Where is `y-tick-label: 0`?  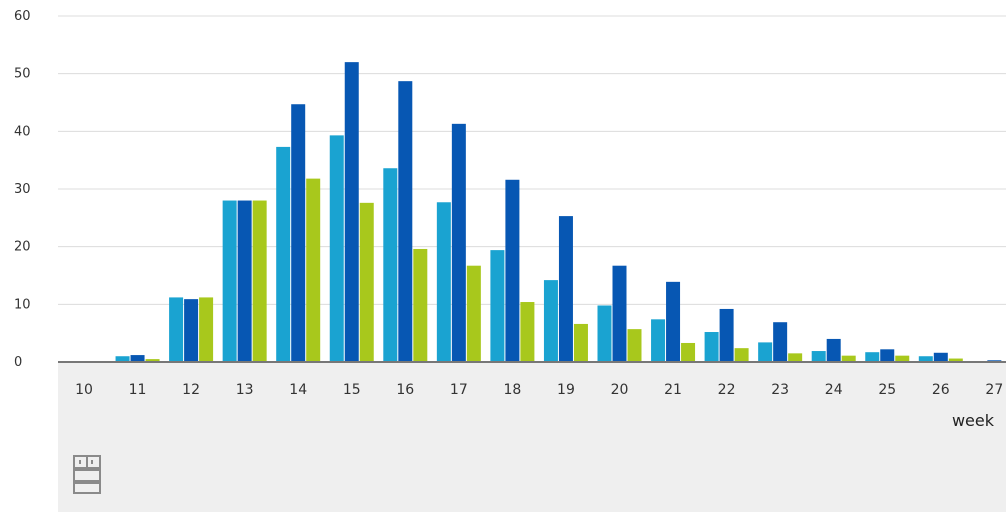
y-tick-label: 0 is located at coordinates (18, 362).